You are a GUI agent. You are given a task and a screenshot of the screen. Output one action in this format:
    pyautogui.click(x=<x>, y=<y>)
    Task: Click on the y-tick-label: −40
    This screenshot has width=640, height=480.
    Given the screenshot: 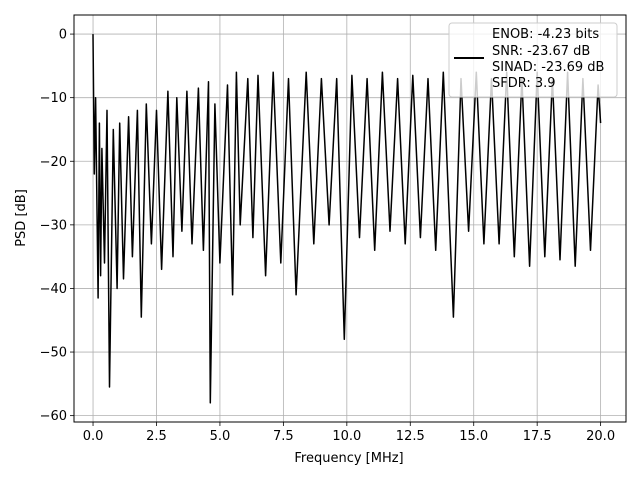 What is the action you would take?
    pyautogui.click(x=53, y=289)
    